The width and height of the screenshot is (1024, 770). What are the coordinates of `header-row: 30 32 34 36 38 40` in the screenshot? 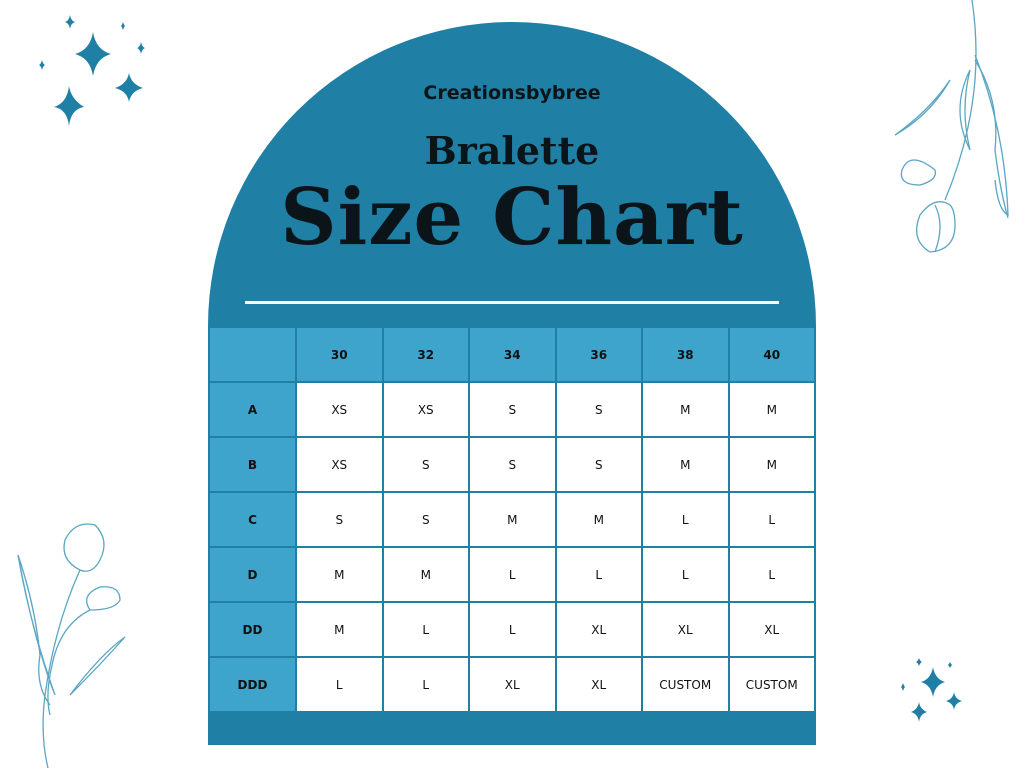 It's located at (512, 354).